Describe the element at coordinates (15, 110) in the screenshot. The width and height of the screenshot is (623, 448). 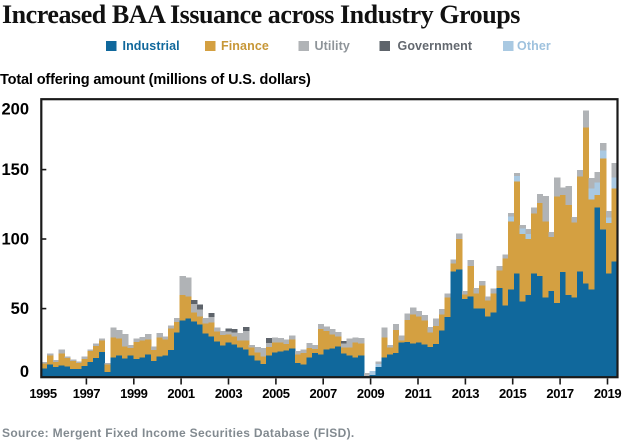
I see `svg-text: 200` at that location.